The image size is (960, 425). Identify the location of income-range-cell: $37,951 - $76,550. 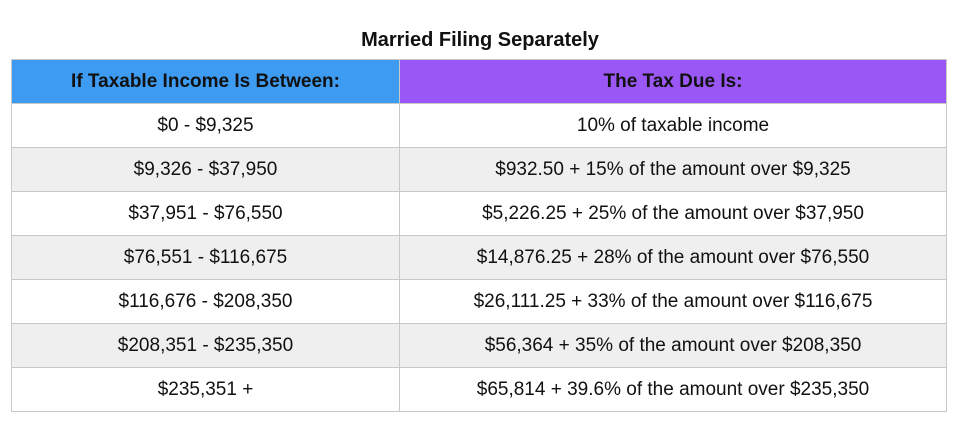
(205, 213).